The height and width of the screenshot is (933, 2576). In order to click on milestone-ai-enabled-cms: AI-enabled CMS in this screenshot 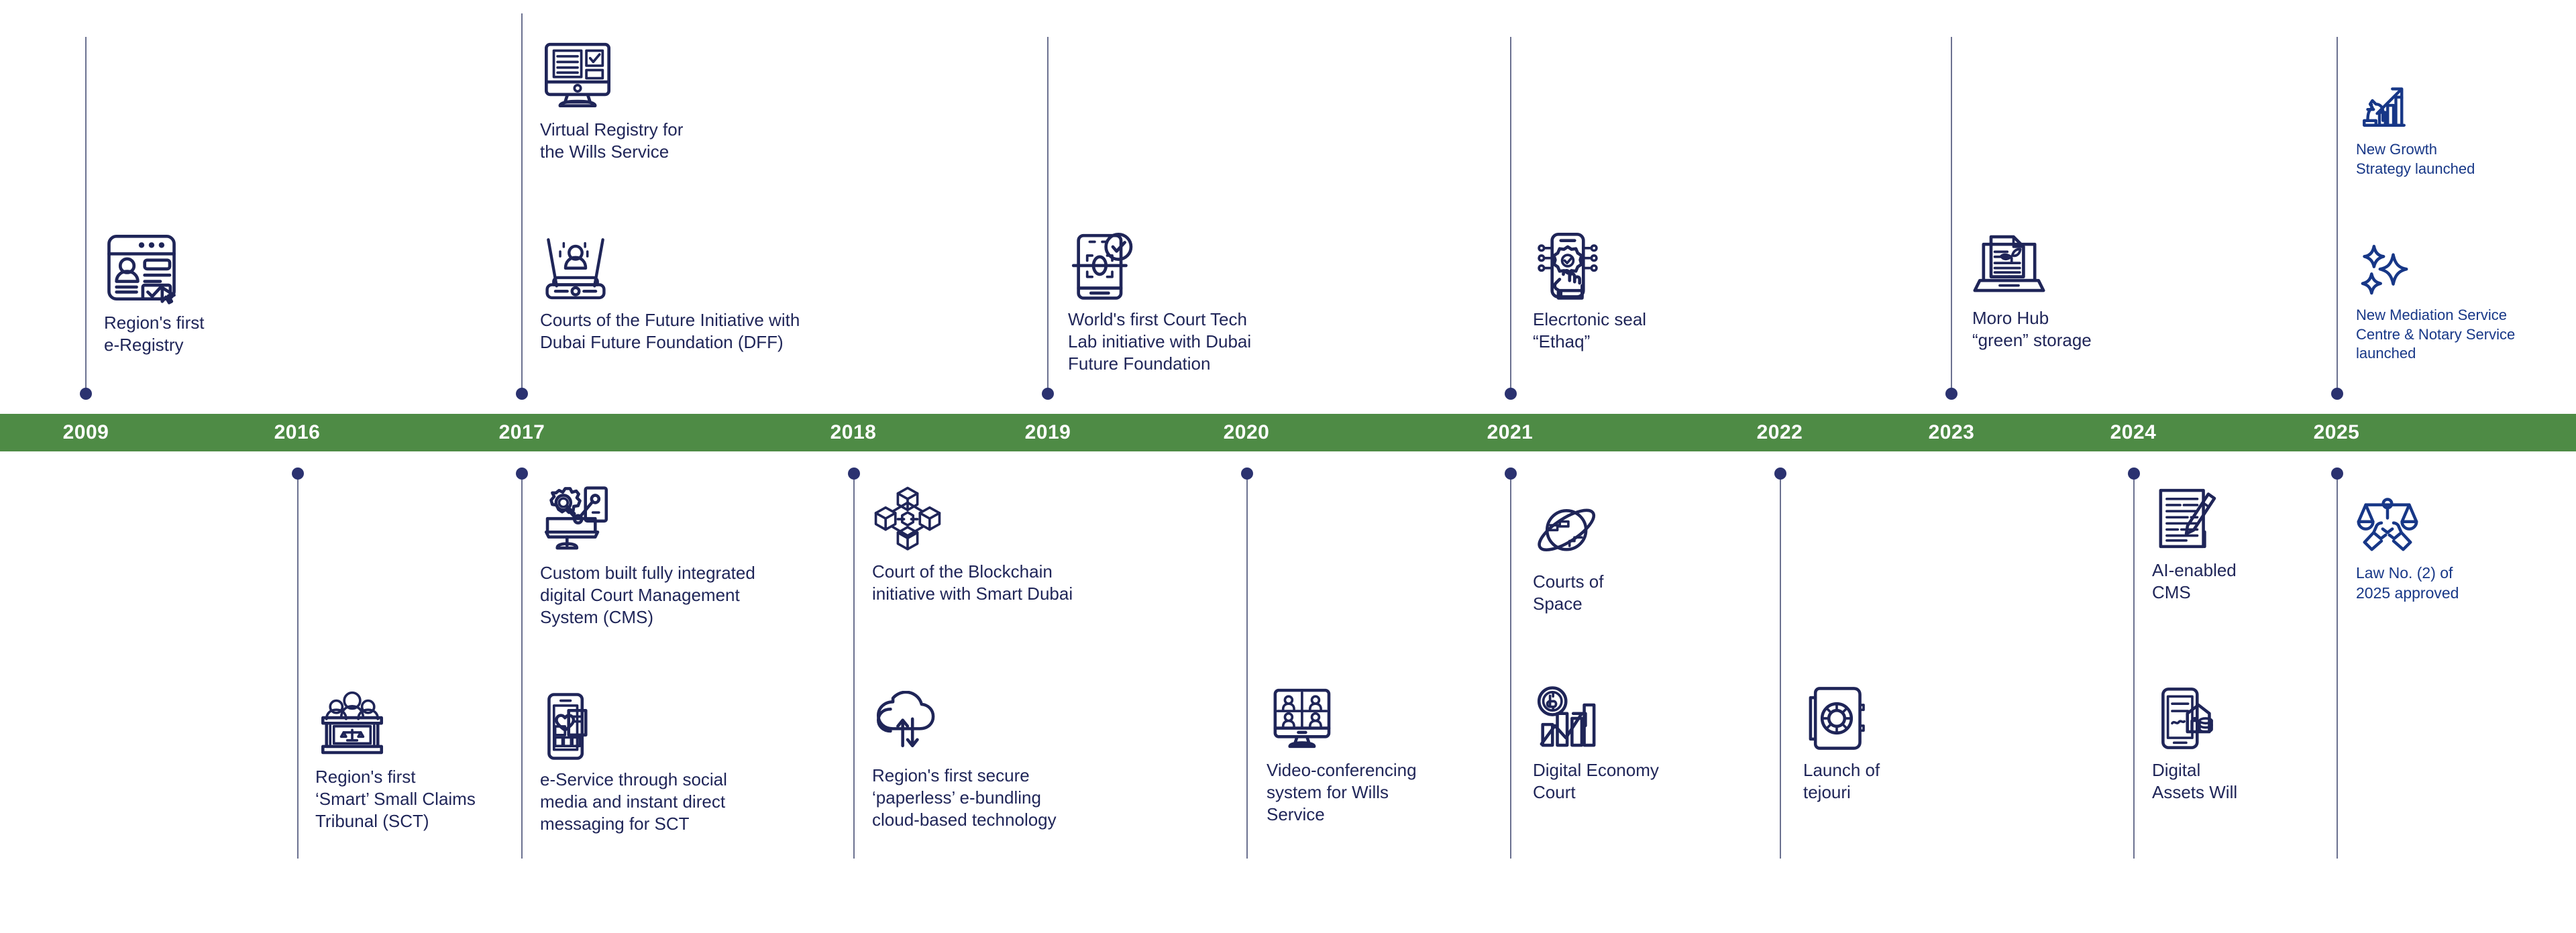, I will do `click(2246, 544)`.